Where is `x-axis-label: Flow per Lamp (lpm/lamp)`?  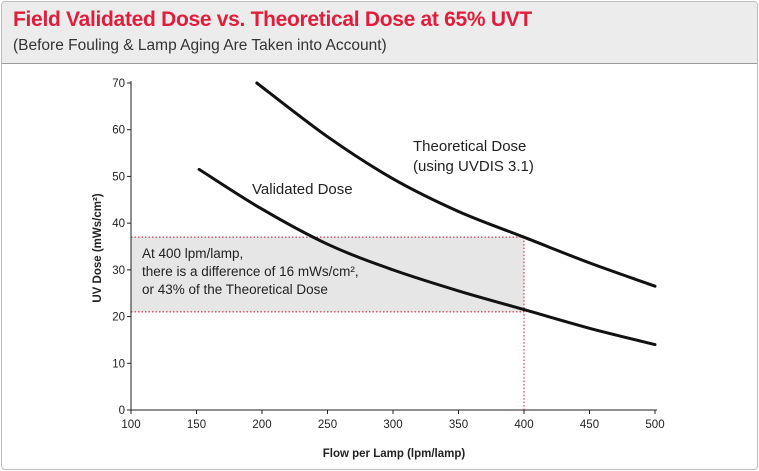 x-axis-label: Flow per Lamp (lpm/lamp) is located at coordinates (394, 454).